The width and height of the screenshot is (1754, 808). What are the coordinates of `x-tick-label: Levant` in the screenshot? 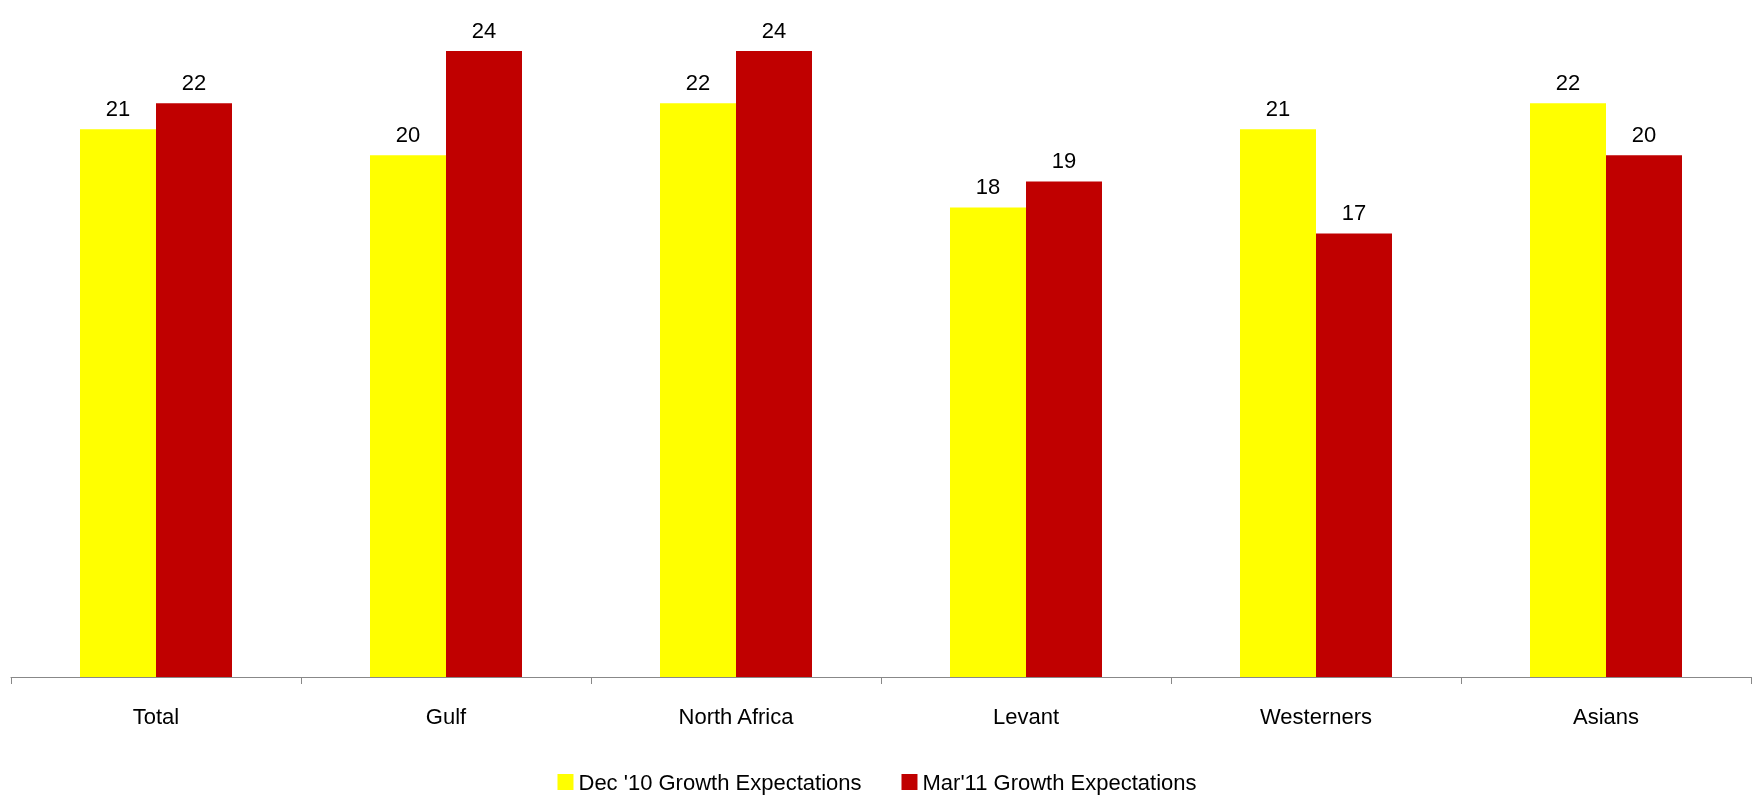 It's located at (1026, 716).